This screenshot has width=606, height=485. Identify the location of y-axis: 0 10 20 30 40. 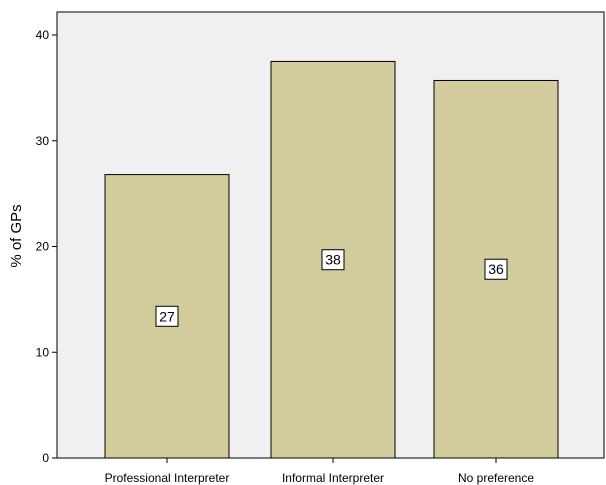
(46, 246).